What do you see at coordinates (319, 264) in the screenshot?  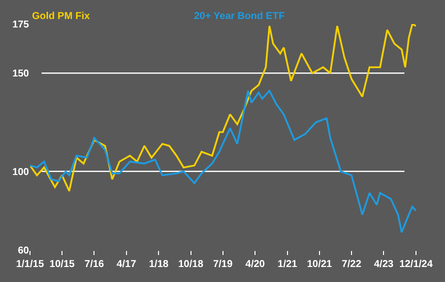 I see `x-tick-label: 10/21` at bounding box center [319, 264].